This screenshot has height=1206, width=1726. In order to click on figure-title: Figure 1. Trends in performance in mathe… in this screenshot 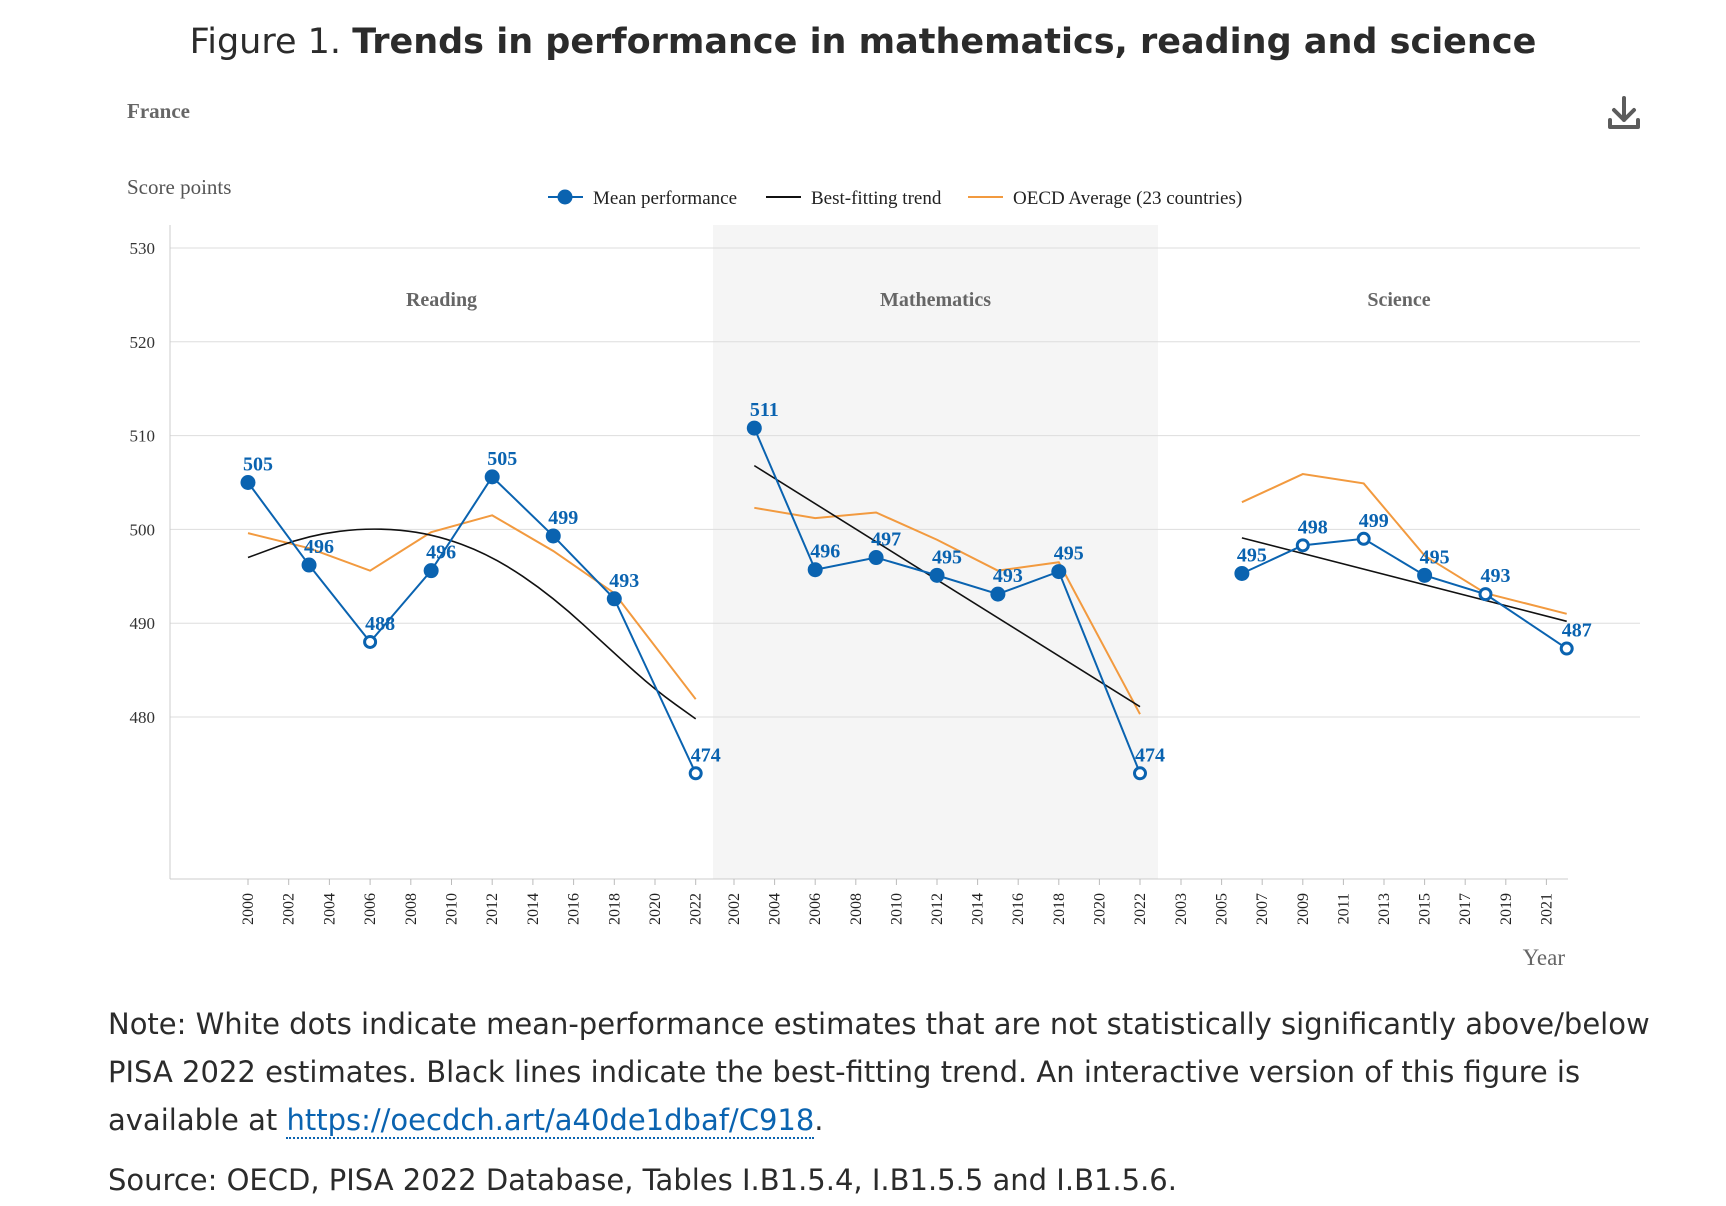, I will do `click(863, 42)`.